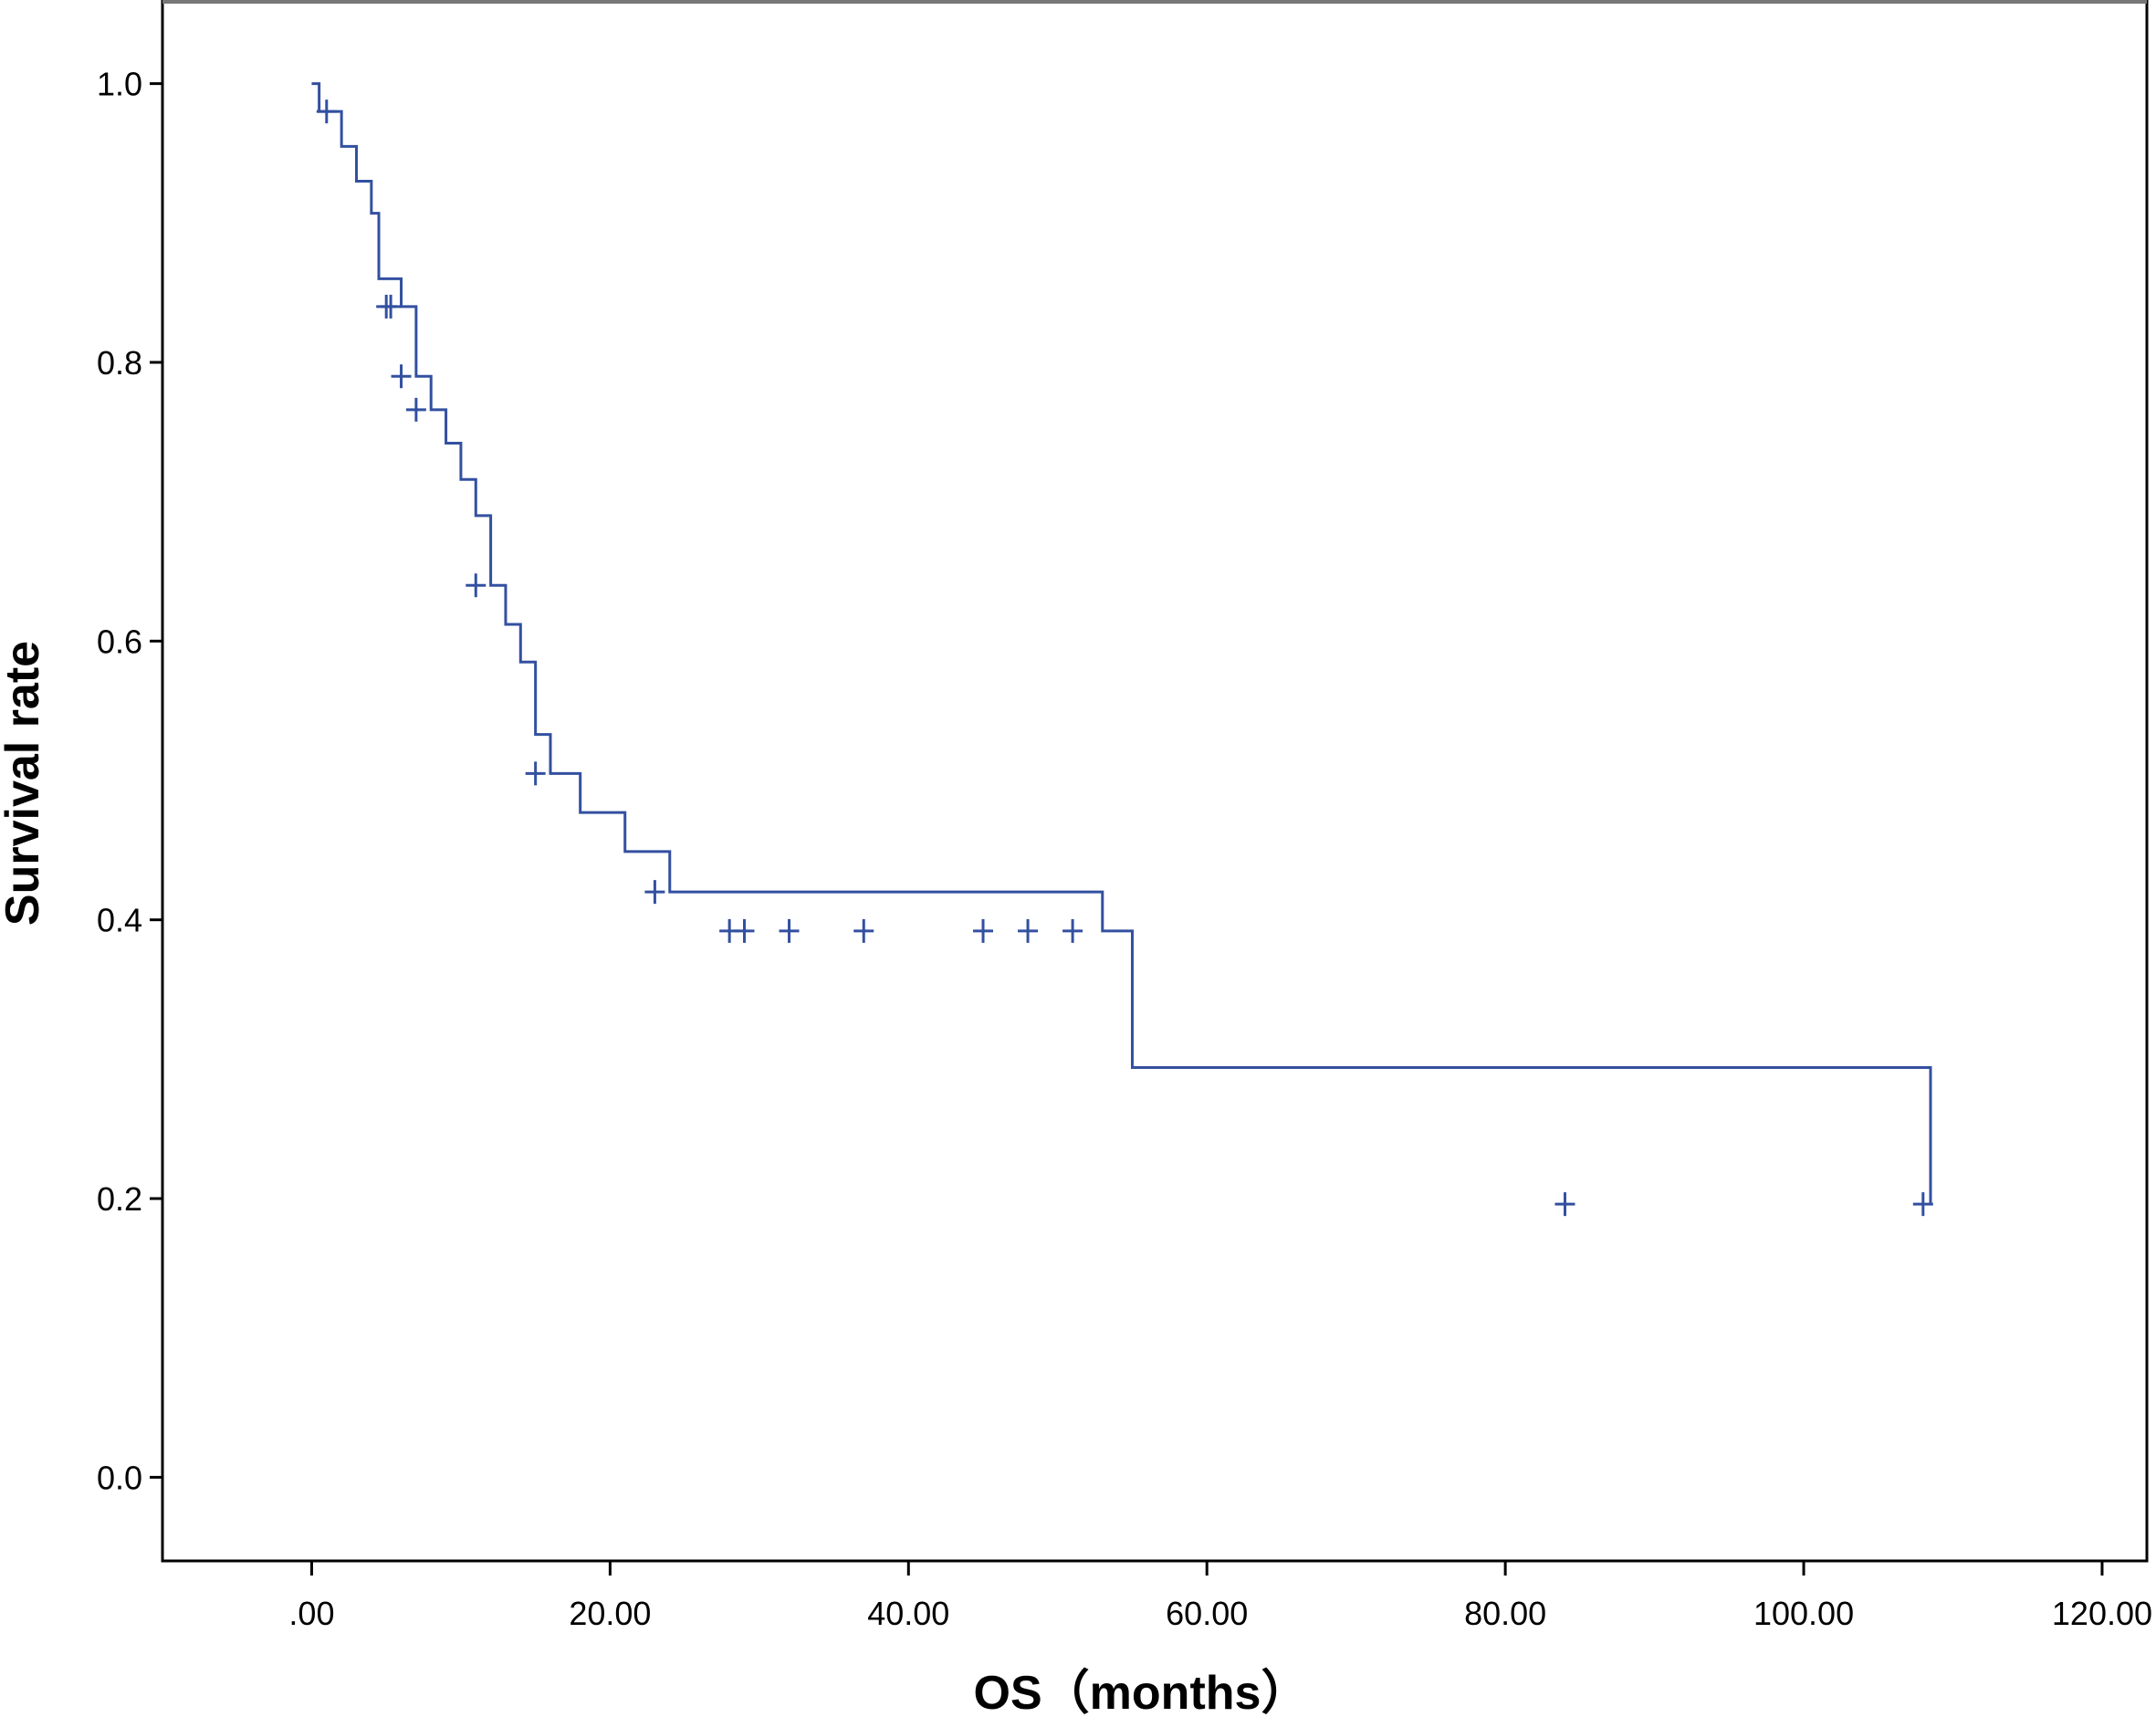 The image size is (2156, 1717). Describe the element at coordinates (120, 920) in the screenshot. I see `y-tick-label: 0.4` at that location.